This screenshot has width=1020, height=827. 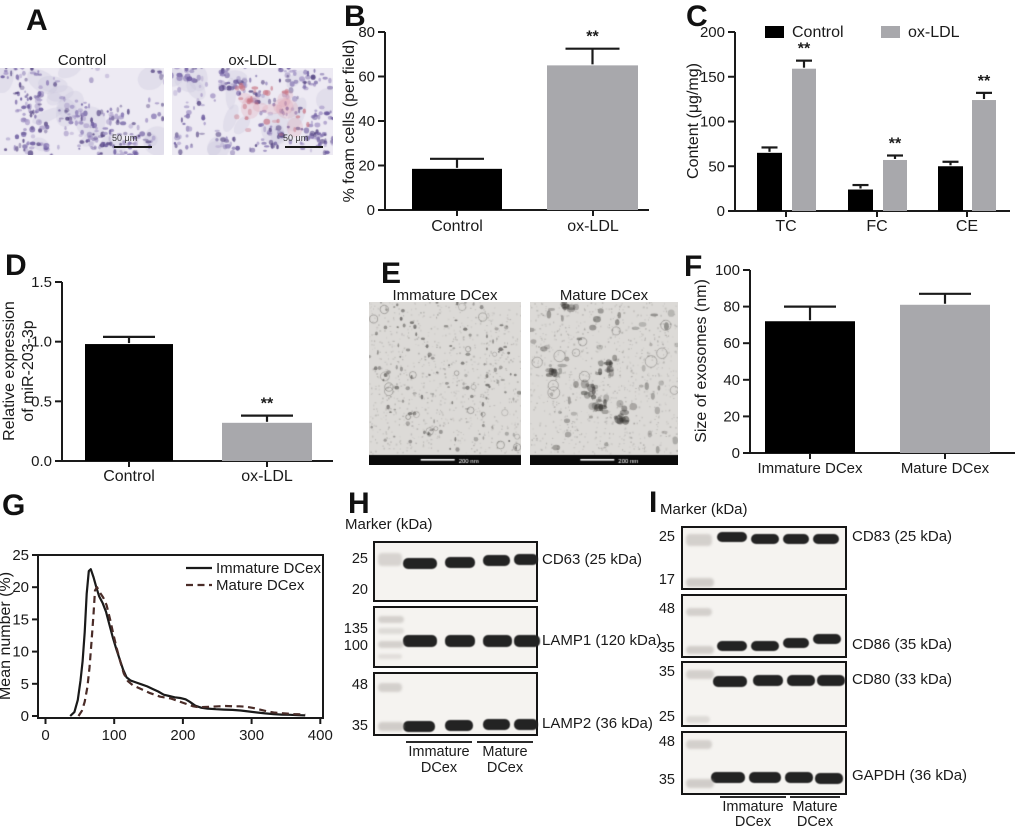 What do you see at coordinates (764, 694) in the screenshot?
I see `blot-cd80` at bounding box center [764, 694].